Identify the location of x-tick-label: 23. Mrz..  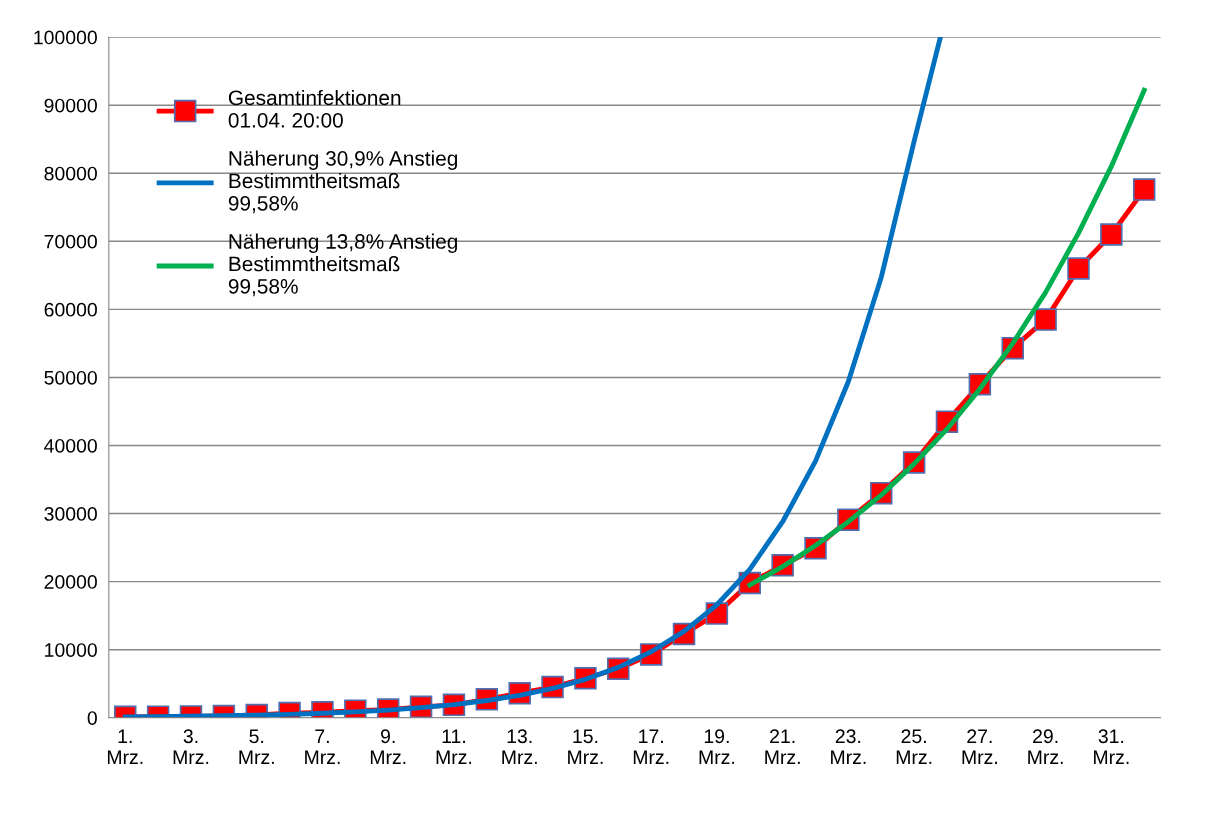
(848, 746).